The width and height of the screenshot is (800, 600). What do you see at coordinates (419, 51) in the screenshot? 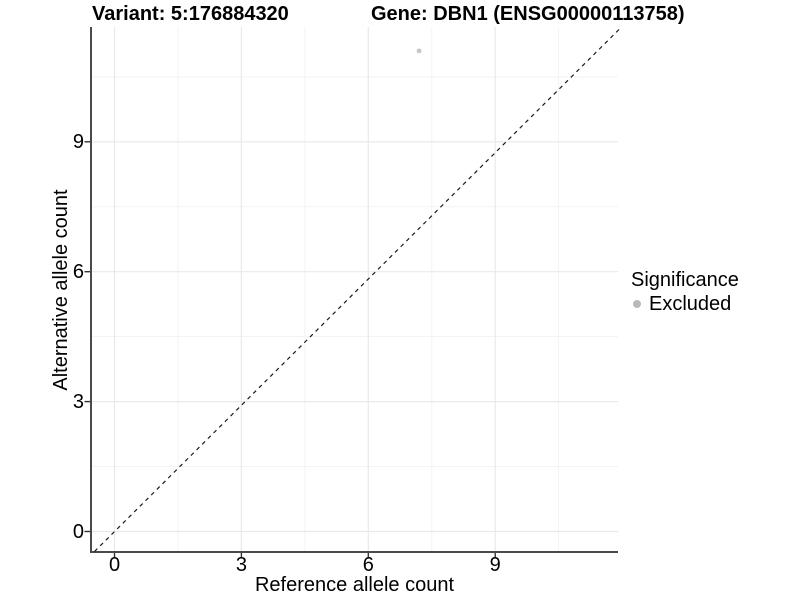
I see `data-point` at bounding box center [419, 51].